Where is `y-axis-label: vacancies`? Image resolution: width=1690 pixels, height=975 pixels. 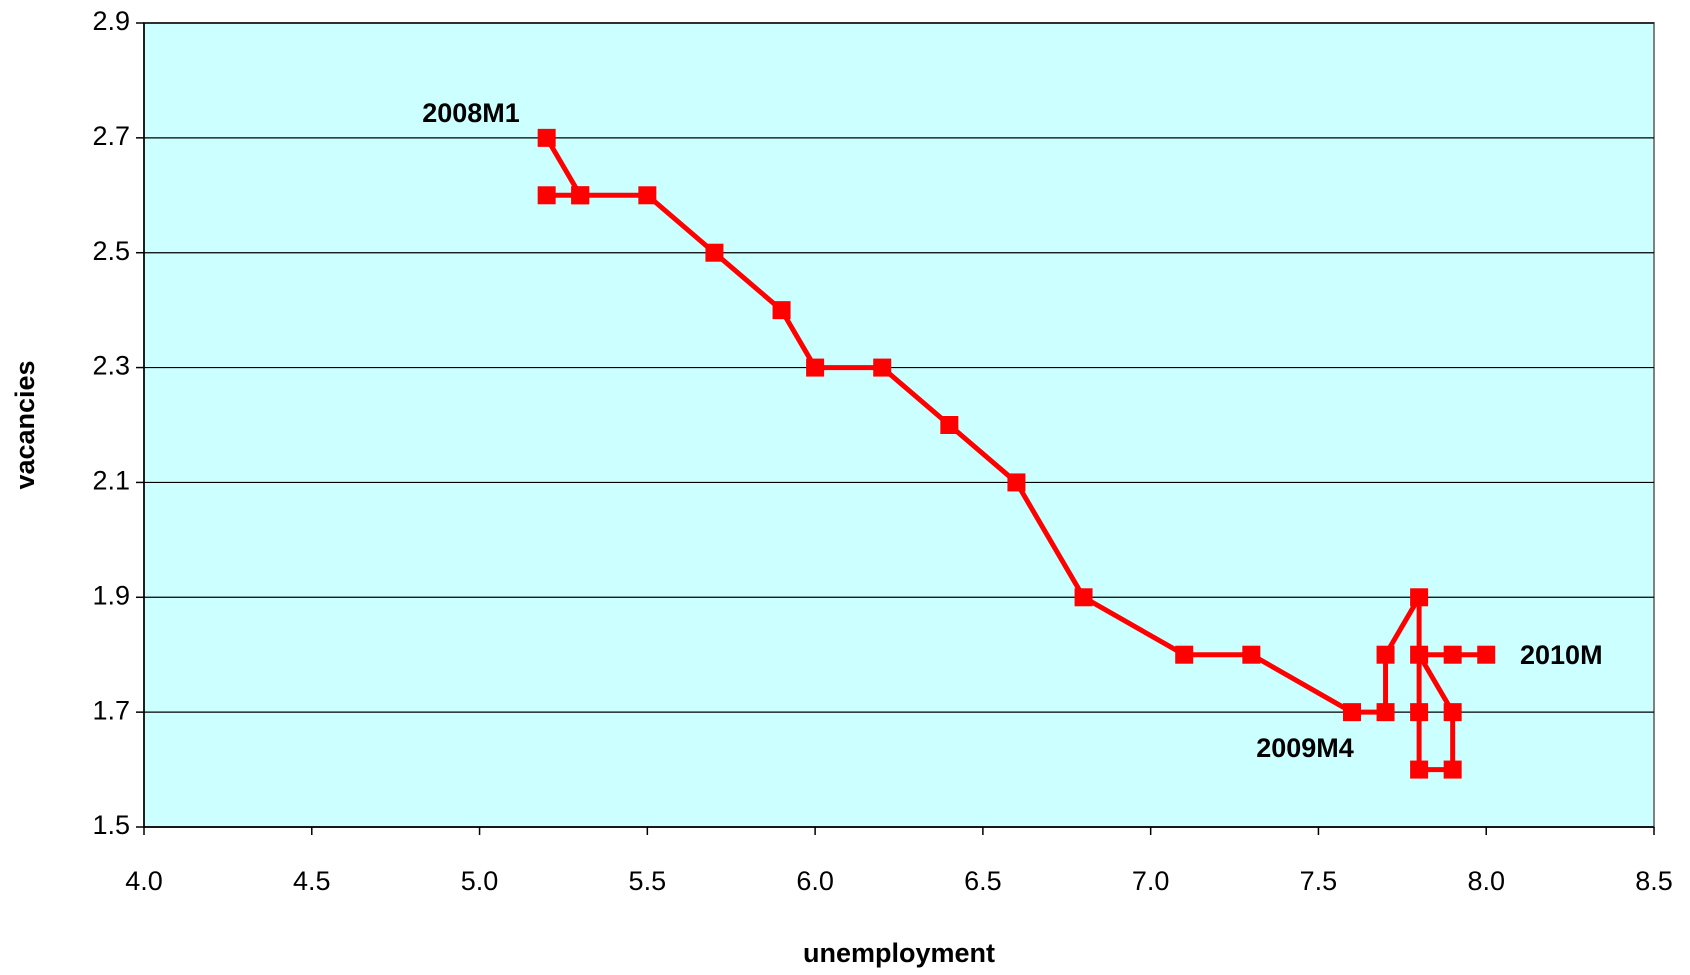 y-axis-label: vacancies is located at coordinates (25, 424).